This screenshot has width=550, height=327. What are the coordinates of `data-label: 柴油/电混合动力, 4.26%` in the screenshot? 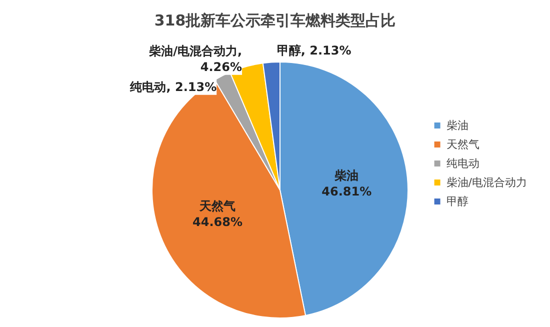 It's located at (195, 59).